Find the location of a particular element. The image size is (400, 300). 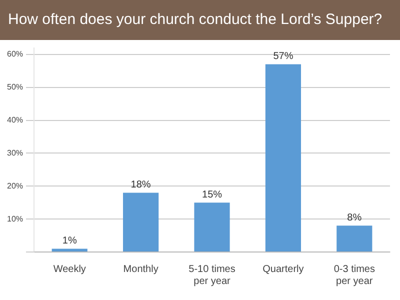

y-tick-label: 20% is located at coordinates (15, 185).